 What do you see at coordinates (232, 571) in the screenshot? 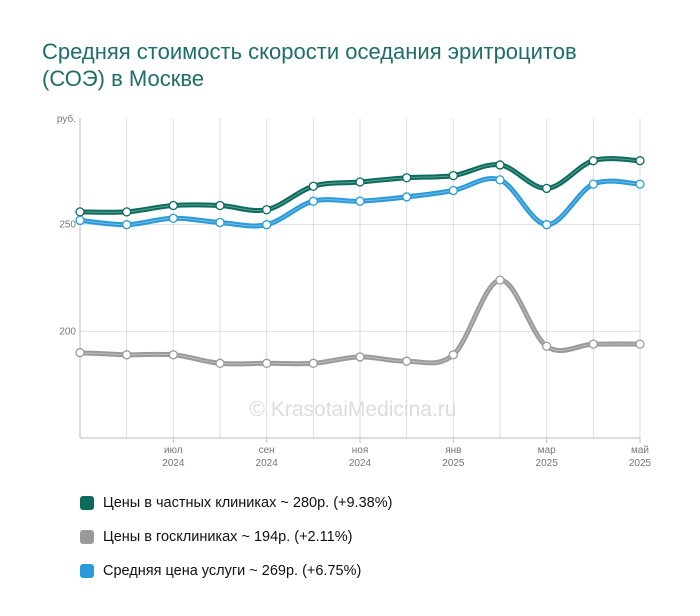
I see `legend-label-average: Средняя цена услуги ~ 269р. (+6.75%)` at bounding box center [232, 571].